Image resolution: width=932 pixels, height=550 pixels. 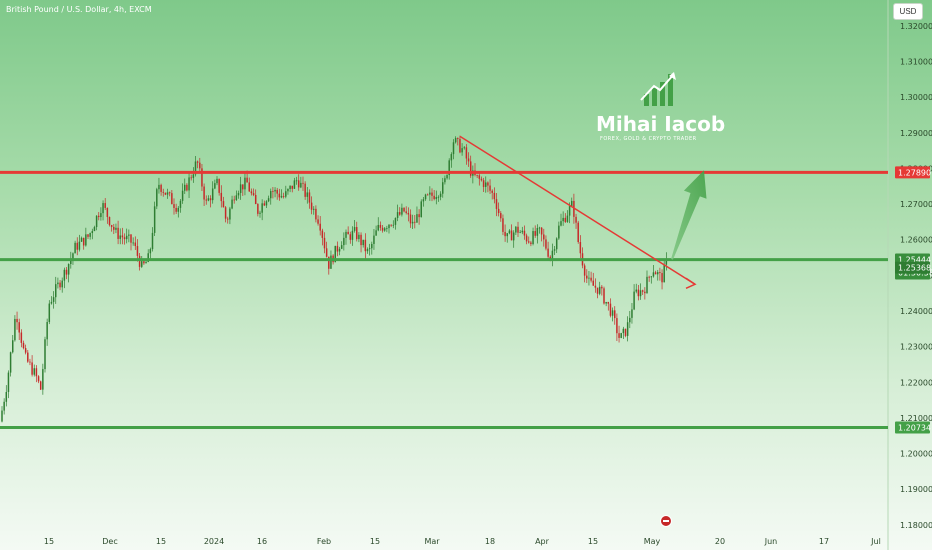 I want to click on time-tick-label: 17, so click(x=824, y=541).